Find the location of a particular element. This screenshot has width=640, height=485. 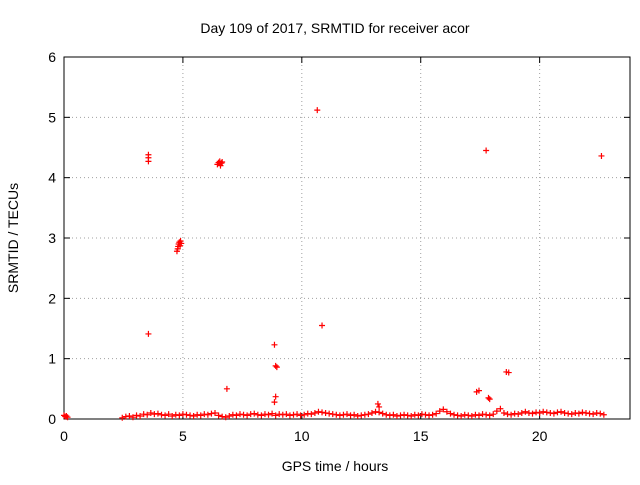

x-tick-label: 10 is located at coordinates (302, 436).